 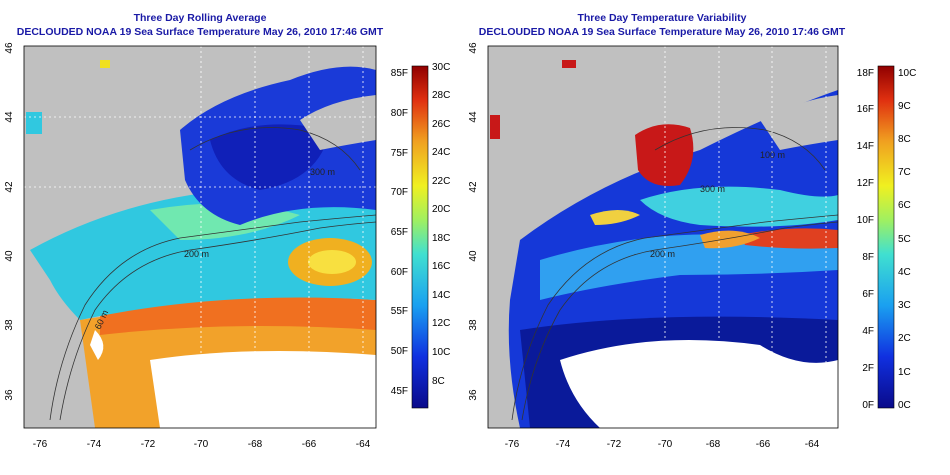 What do you see at coordinates (441, 152) in the screenshot?
I see `colorbar-label: 24C` at bounding box center [441, 152].